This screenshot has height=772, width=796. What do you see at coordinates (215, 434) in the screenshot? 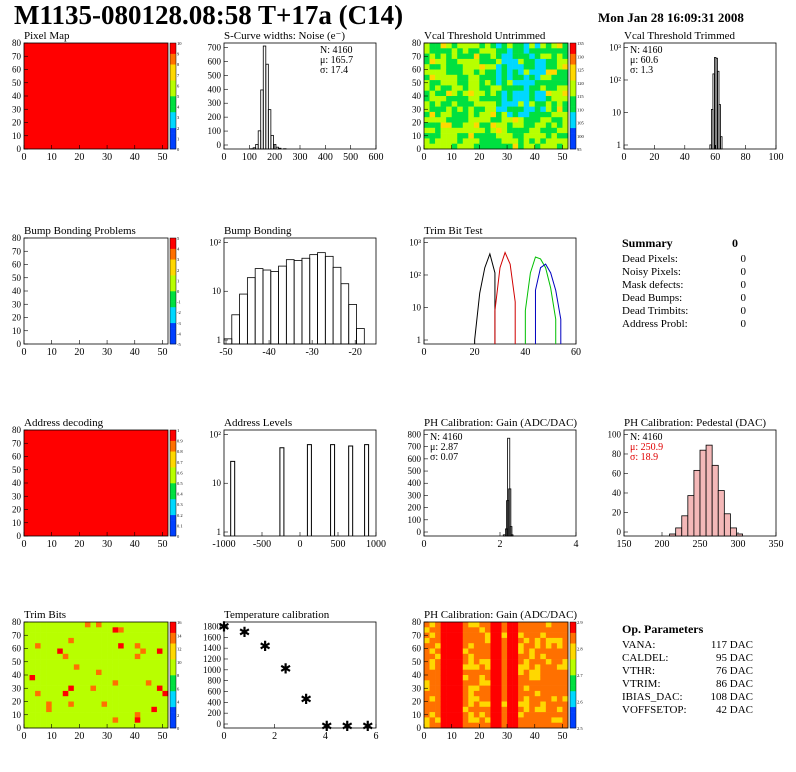
I see `y-tick-label: 10²` at bounding box center [215, 434].